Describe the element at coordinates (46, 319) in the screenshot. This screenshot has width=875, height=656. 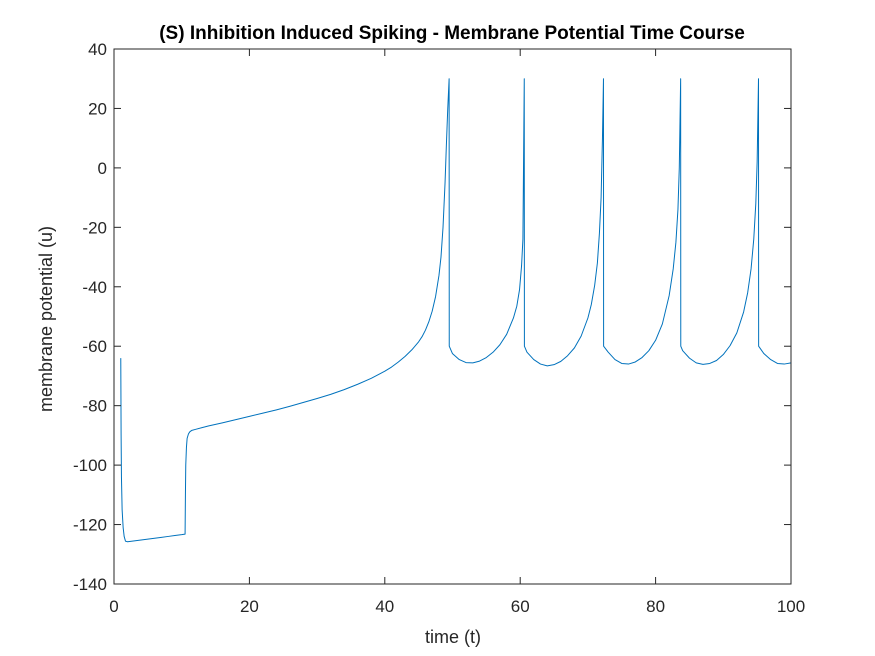
I see `y-axis-label: membrane potential (u)` at that location.